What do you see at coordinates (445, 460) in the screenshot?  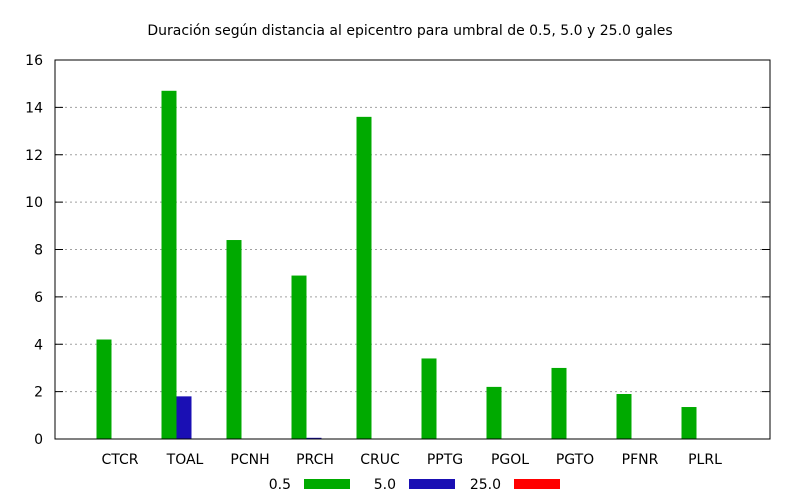 I see `x-tick-label: PPTG` at bounding box center [445, 460].